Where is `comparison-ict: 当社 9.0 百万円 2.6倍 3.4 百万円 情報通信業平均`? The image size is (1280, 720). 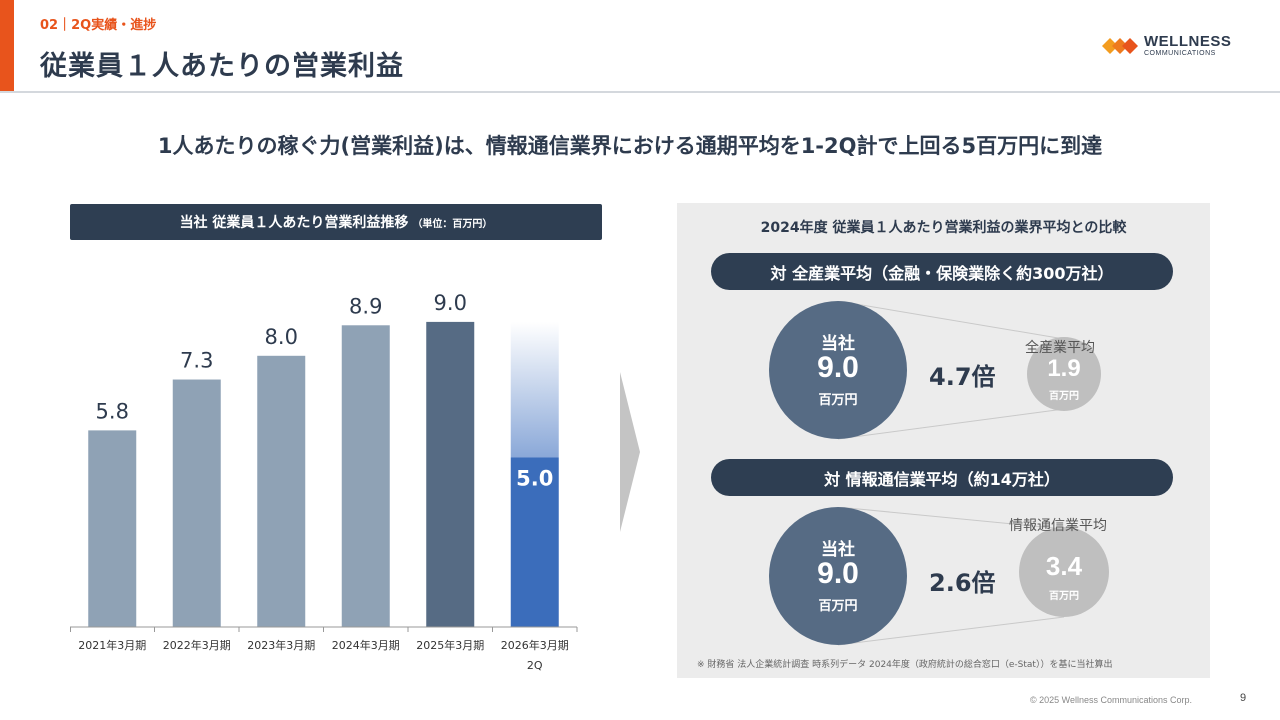
comparison-ict: 当社 9.0 百万円 2.6倍 3.4 百万円 情報通信業平均 is located at coordinates (943, 577).